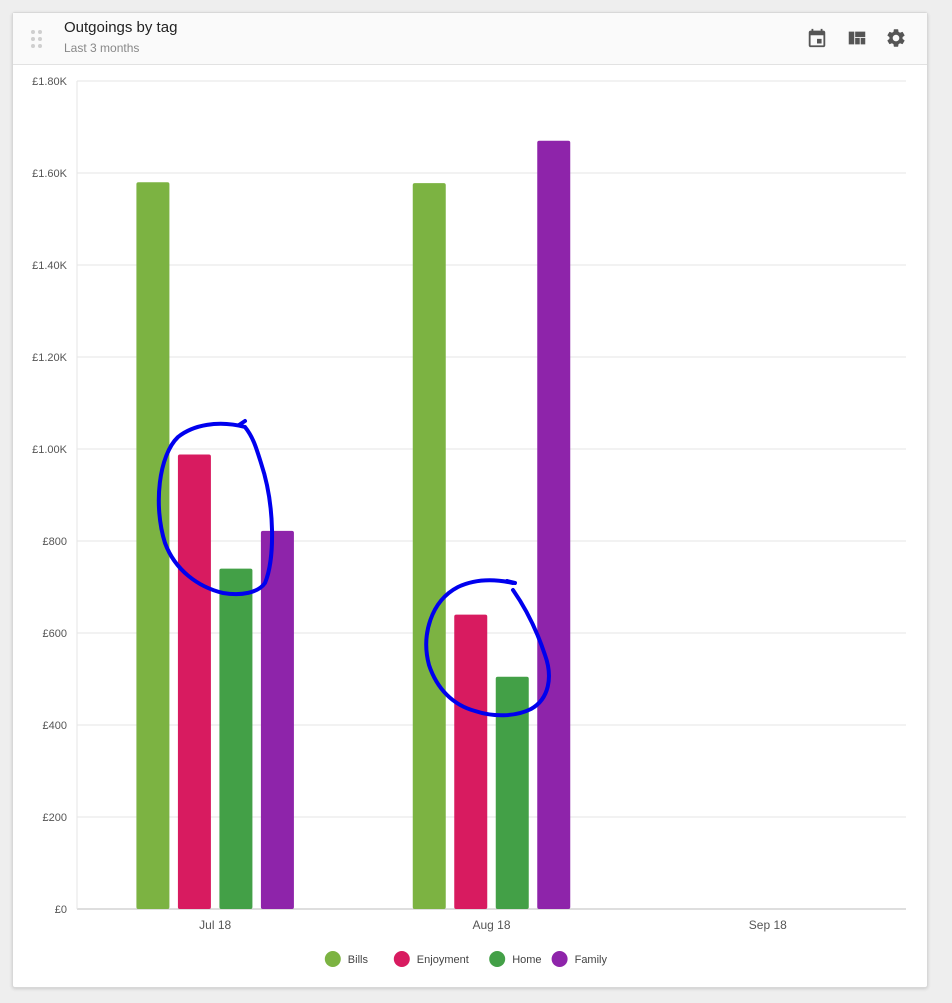  Describe the element at coordinates (102, 48) in the screenshot. I see `widget-subtitle: Last 3 months` at that location.